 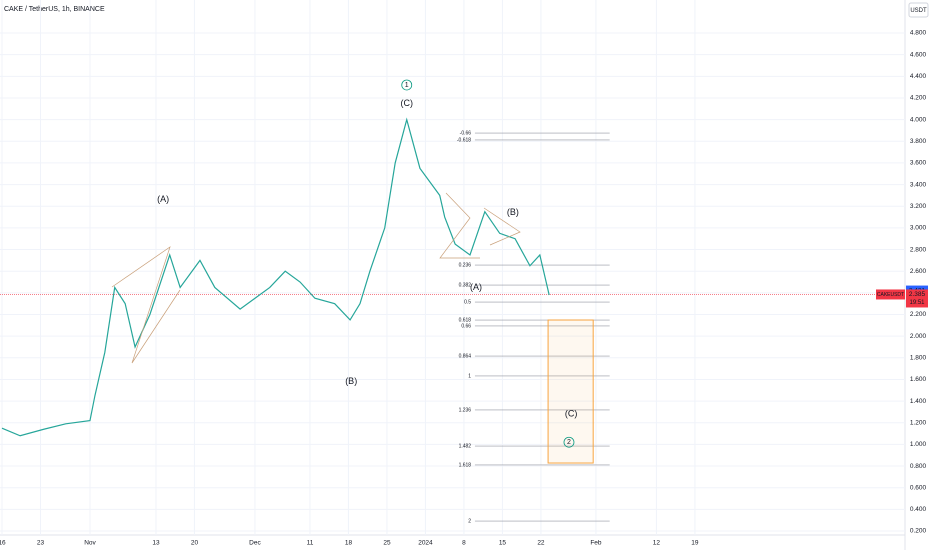 I want to click on y-tick-label: 1.400, so click(x=918, y=401).